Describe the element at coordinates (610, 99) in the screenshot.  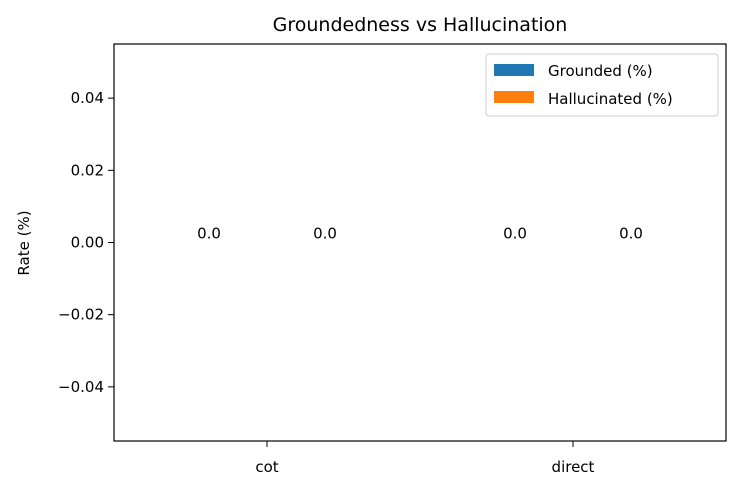
I see `legend-label-hallucinated: Hallucinated (%)` at that location.